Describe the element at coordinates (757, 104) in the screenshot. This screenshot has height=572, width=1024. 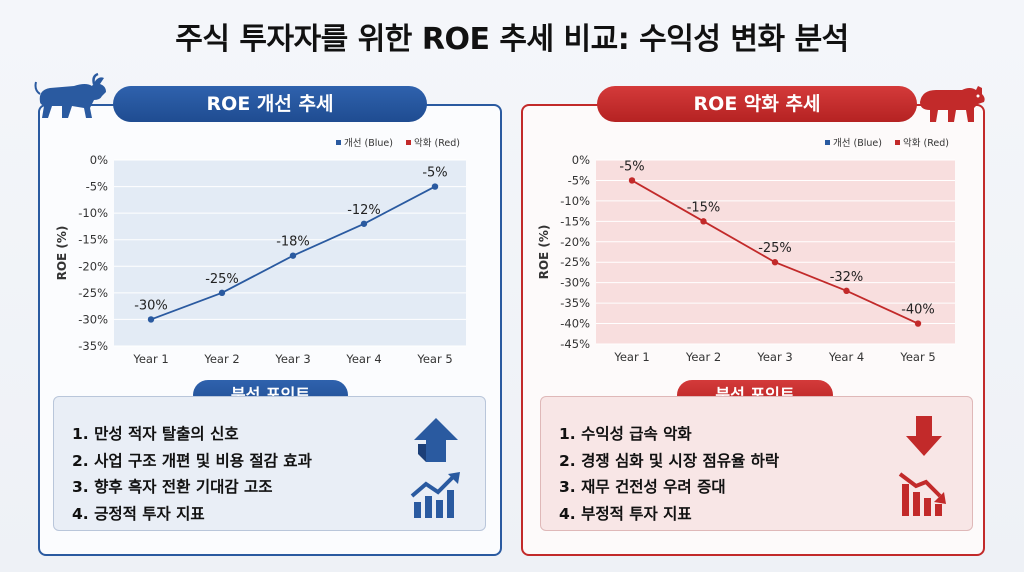
I see `deterioration-heading: ROE 악화 추세` at that location.